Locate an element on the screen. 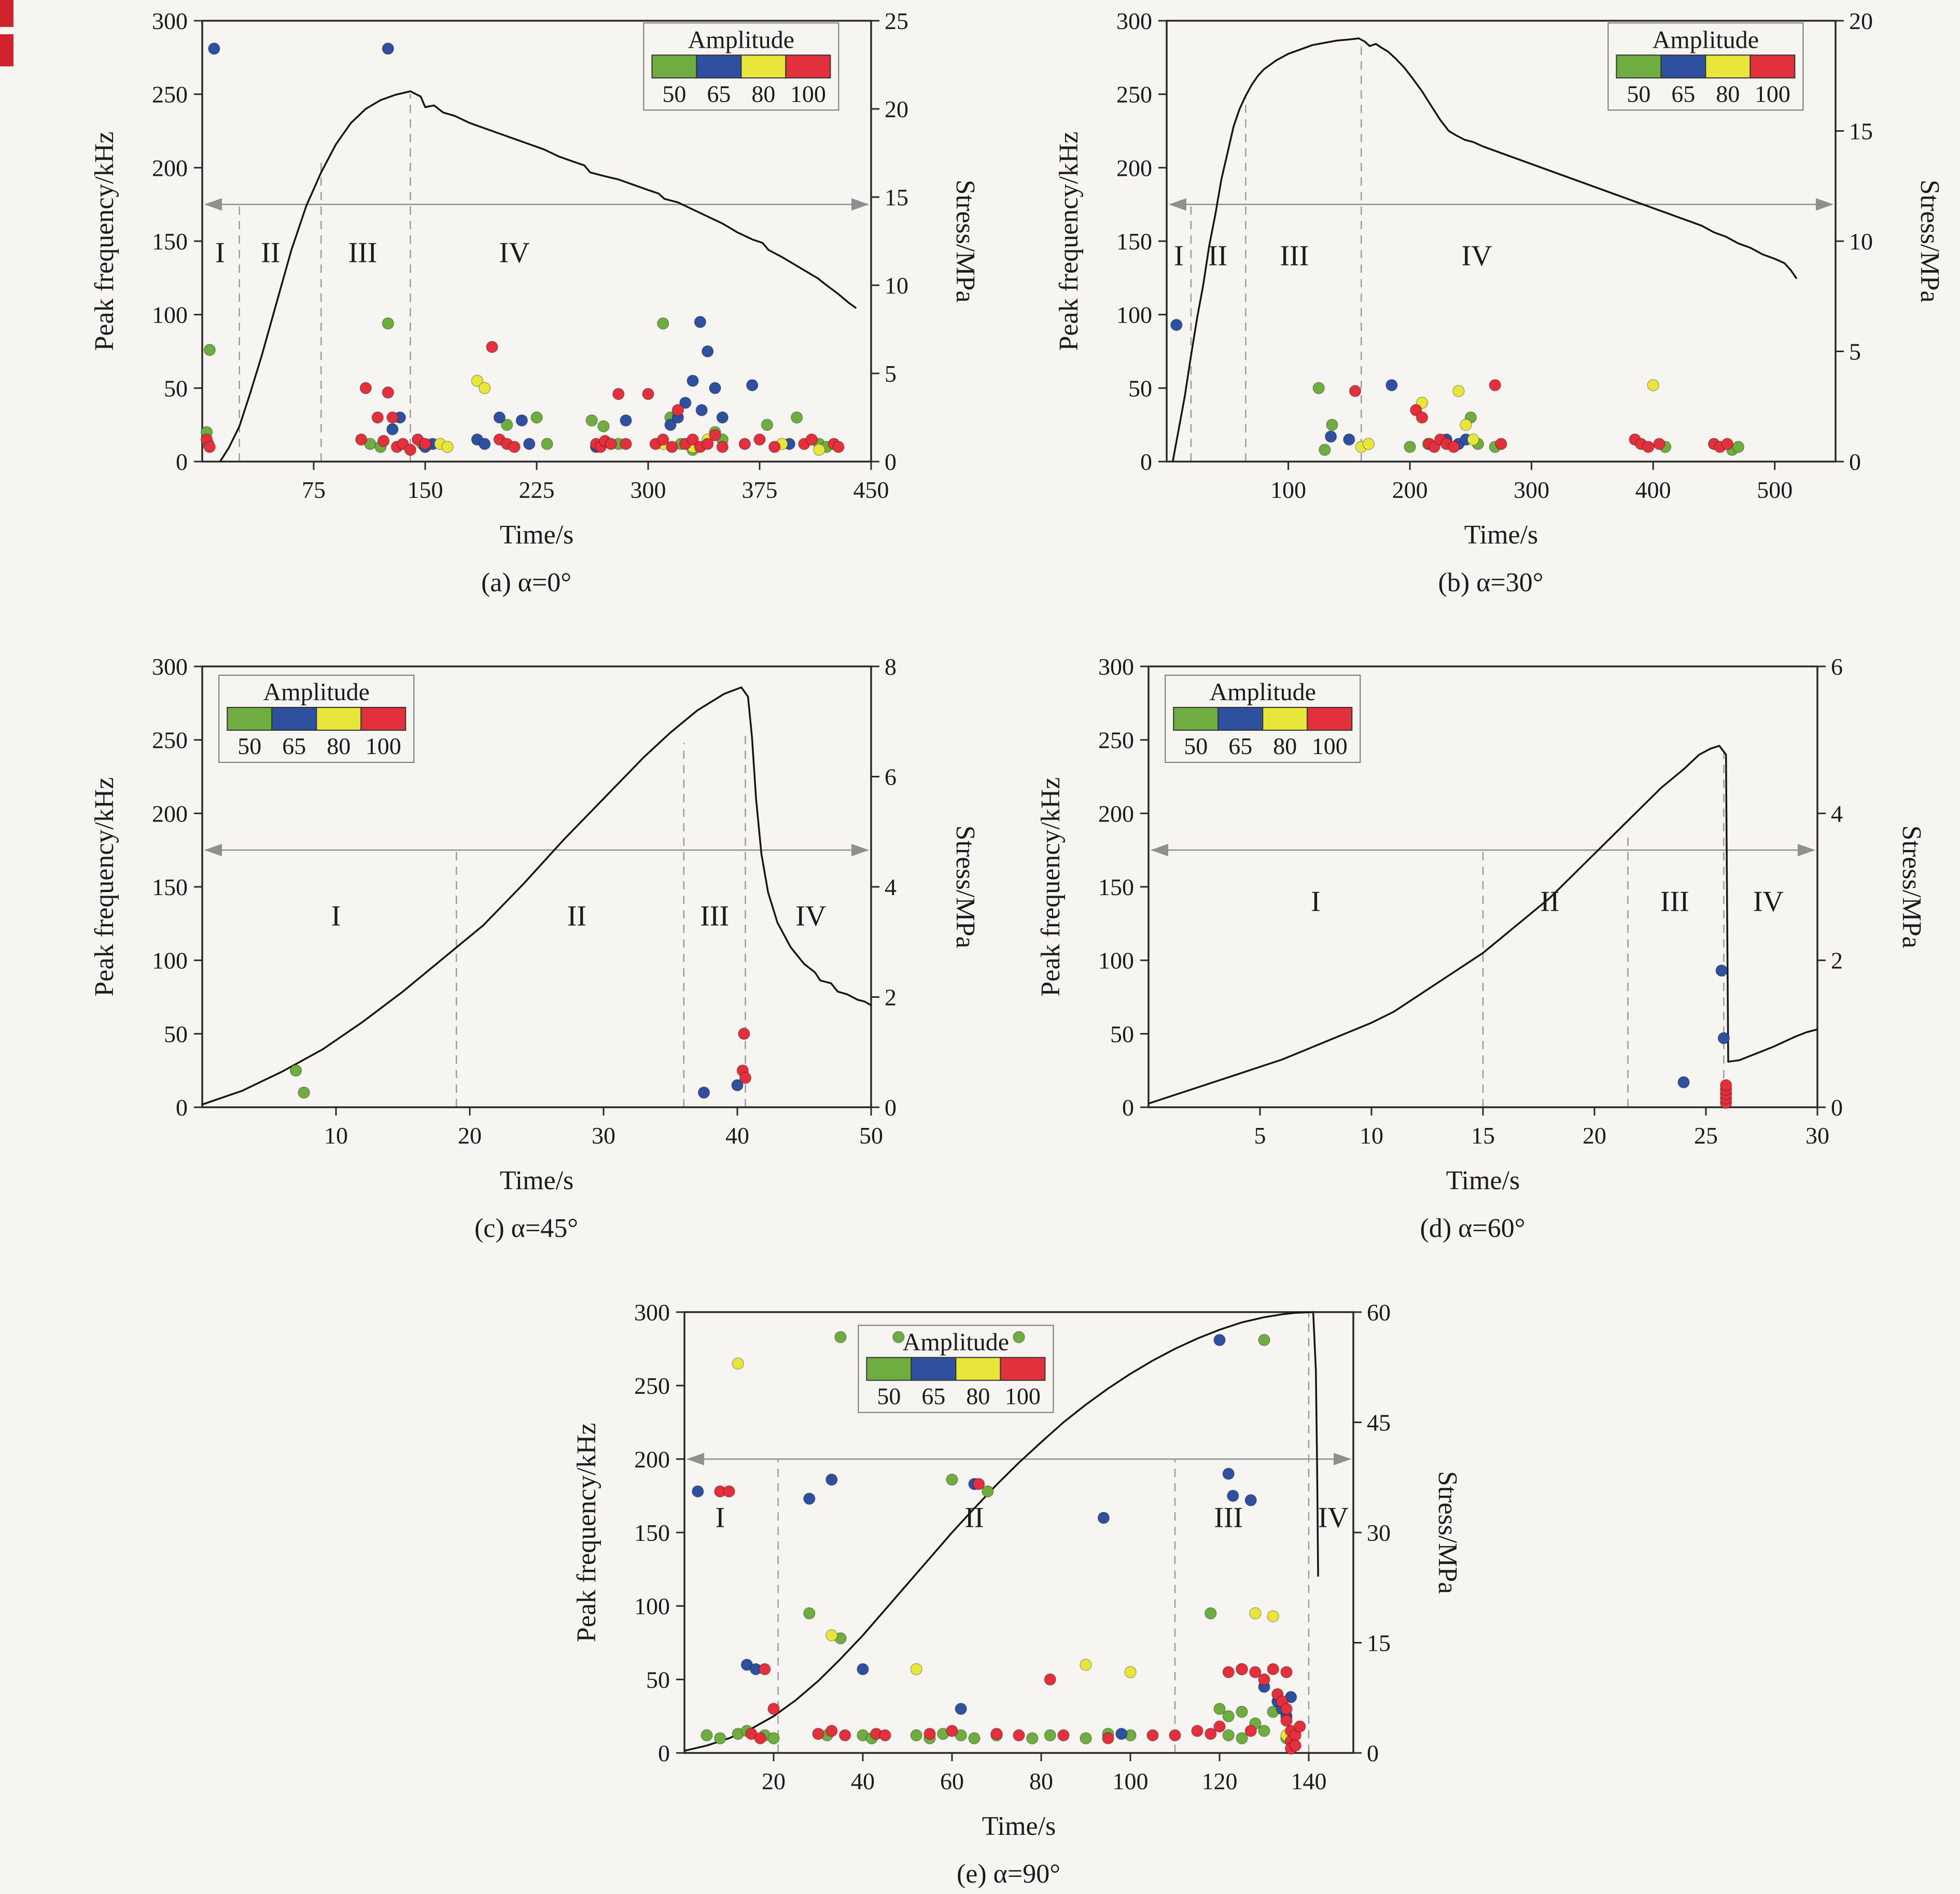 The height and width of the screenshot is (1894, 1960). legend-value-label: 100 is located at coordinates (1772, 93).